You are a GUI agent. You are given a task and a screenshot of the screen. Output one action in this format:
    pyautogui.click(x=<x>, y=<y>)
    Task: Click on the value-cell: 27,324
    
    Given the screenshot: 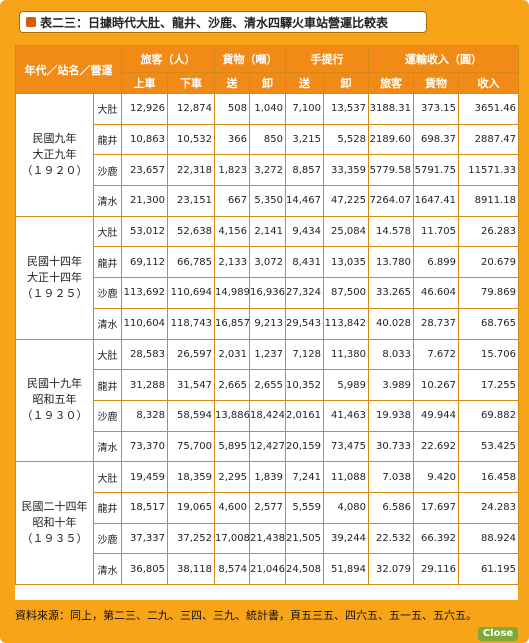 What is the action you would take?
    pyautogui.click(x=304, y=293)
    